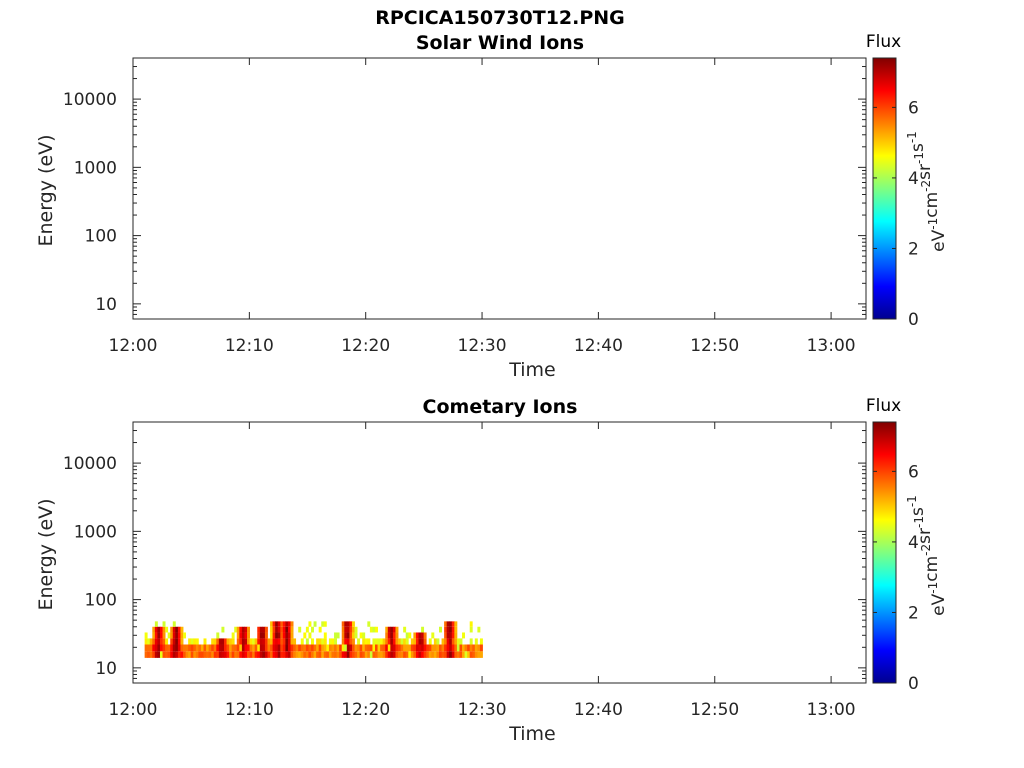 This screenshot has width=1024, height=768. I want to click on colorbar-tick-label: 4, so click(913, 543).